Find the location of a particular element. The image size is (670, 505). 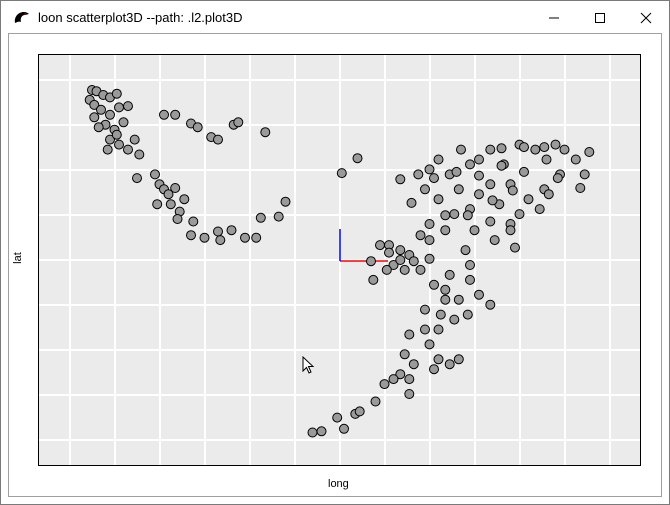

close-icon is located at coordinates (646, 17).